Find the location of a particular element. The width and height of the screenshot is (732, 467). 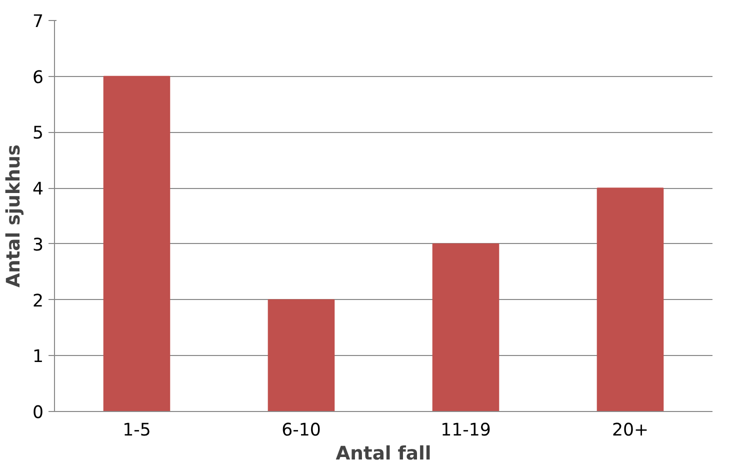

y-tick-label: 5 is located at coordinates (38, 134).